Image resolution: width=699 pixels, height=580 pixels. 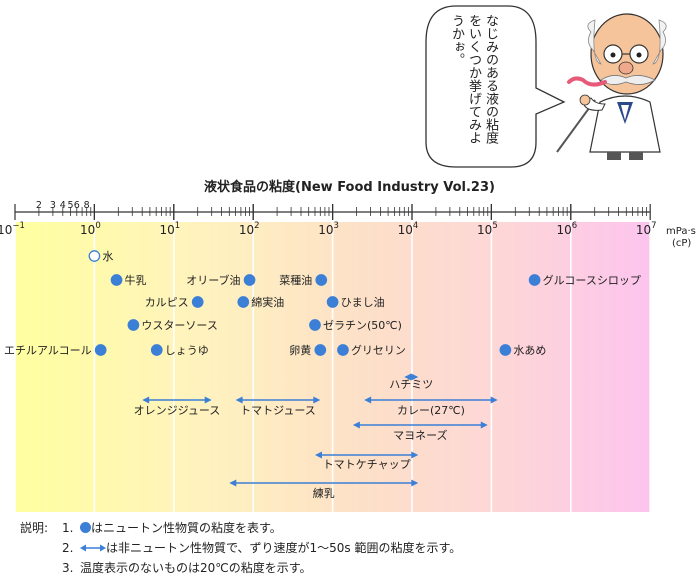 I want to click on range-label: カレー(27℃), so click(x=431, y=410).